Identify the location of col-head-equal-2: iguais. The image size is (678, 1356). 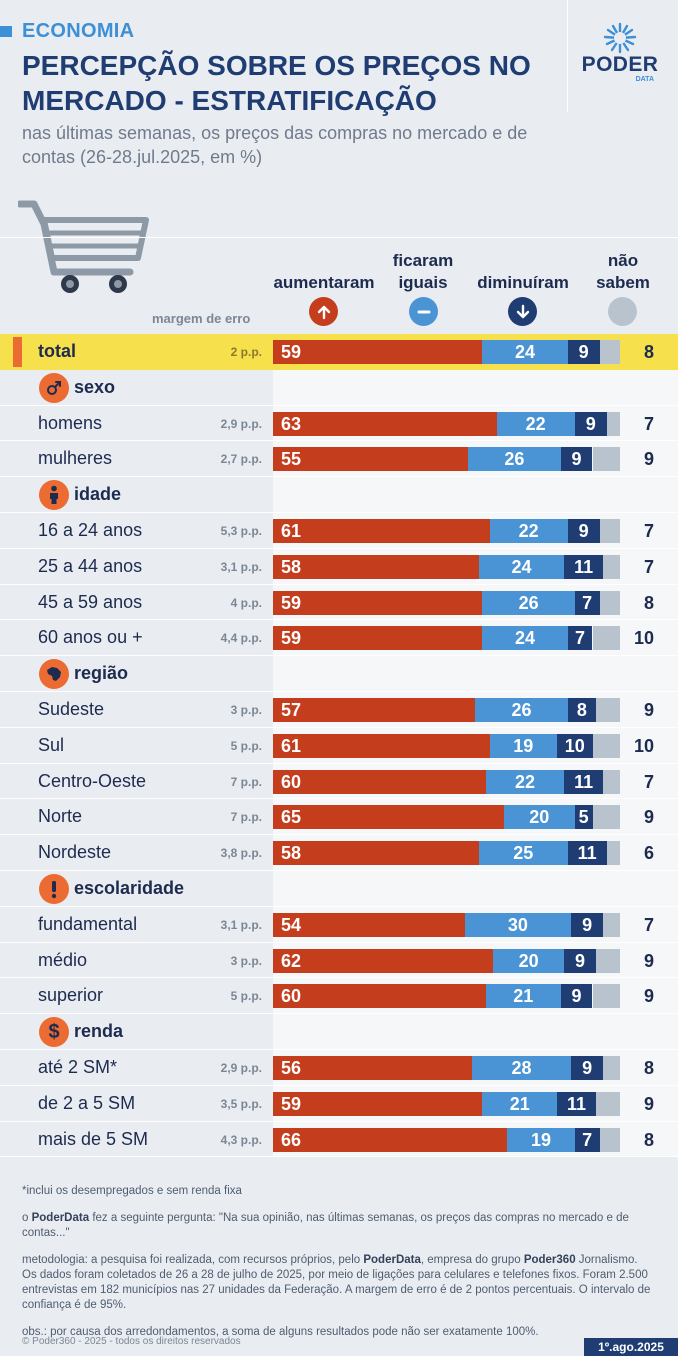
(423, 282).